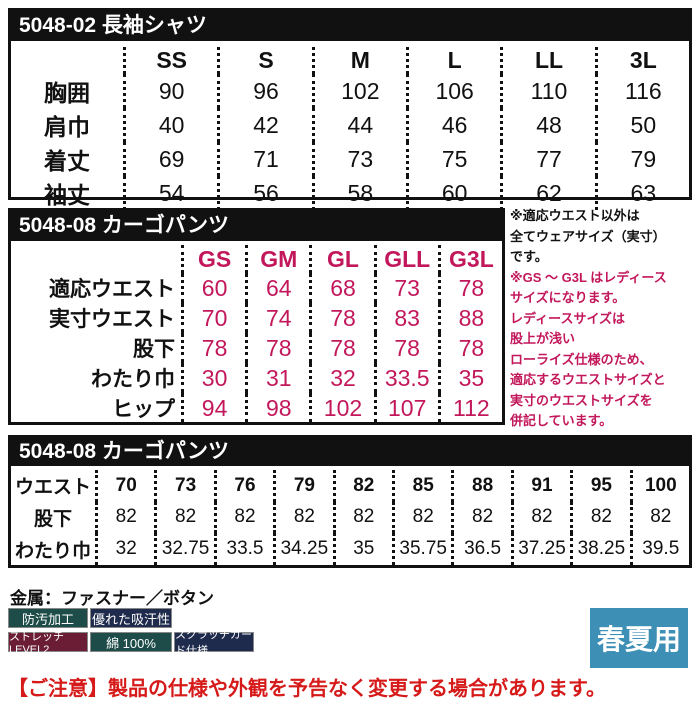  What do you see at coordinates (421, 486) in the screenshot?
I see `table-cell: 85` at bounding box center [421, 486].